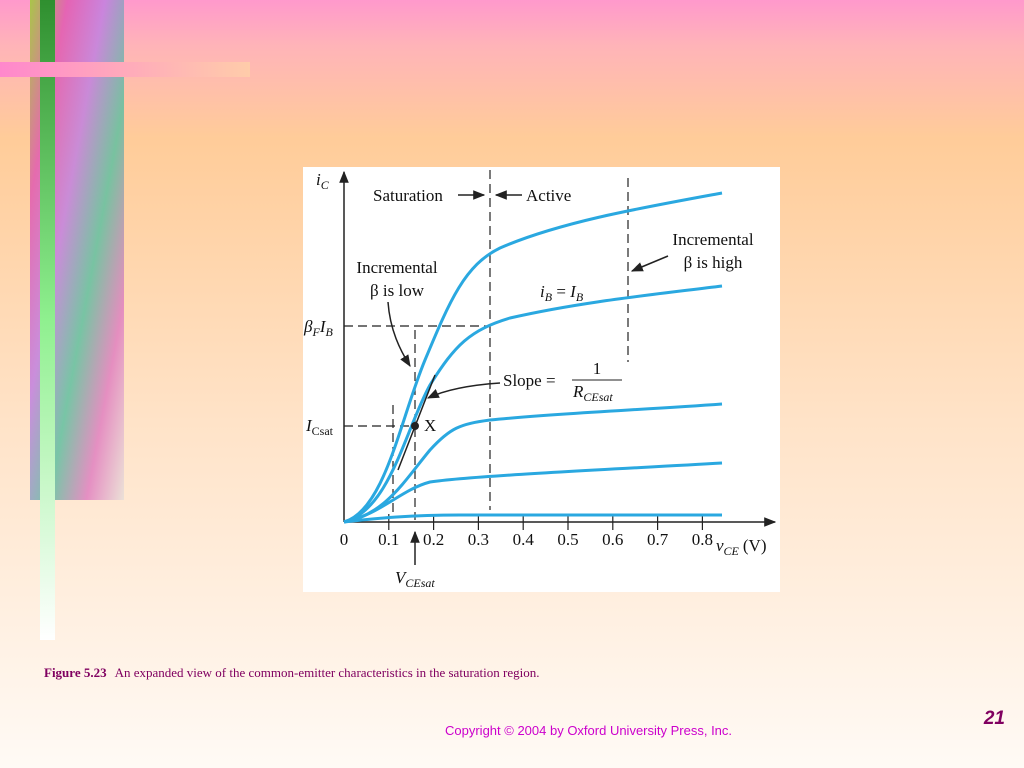 Image resolution: width=1024 pixels, height=768 pixels. What do you see at coordinates (415, 426) in the screenshot?
I see `point` at bounding box center [415, 426].